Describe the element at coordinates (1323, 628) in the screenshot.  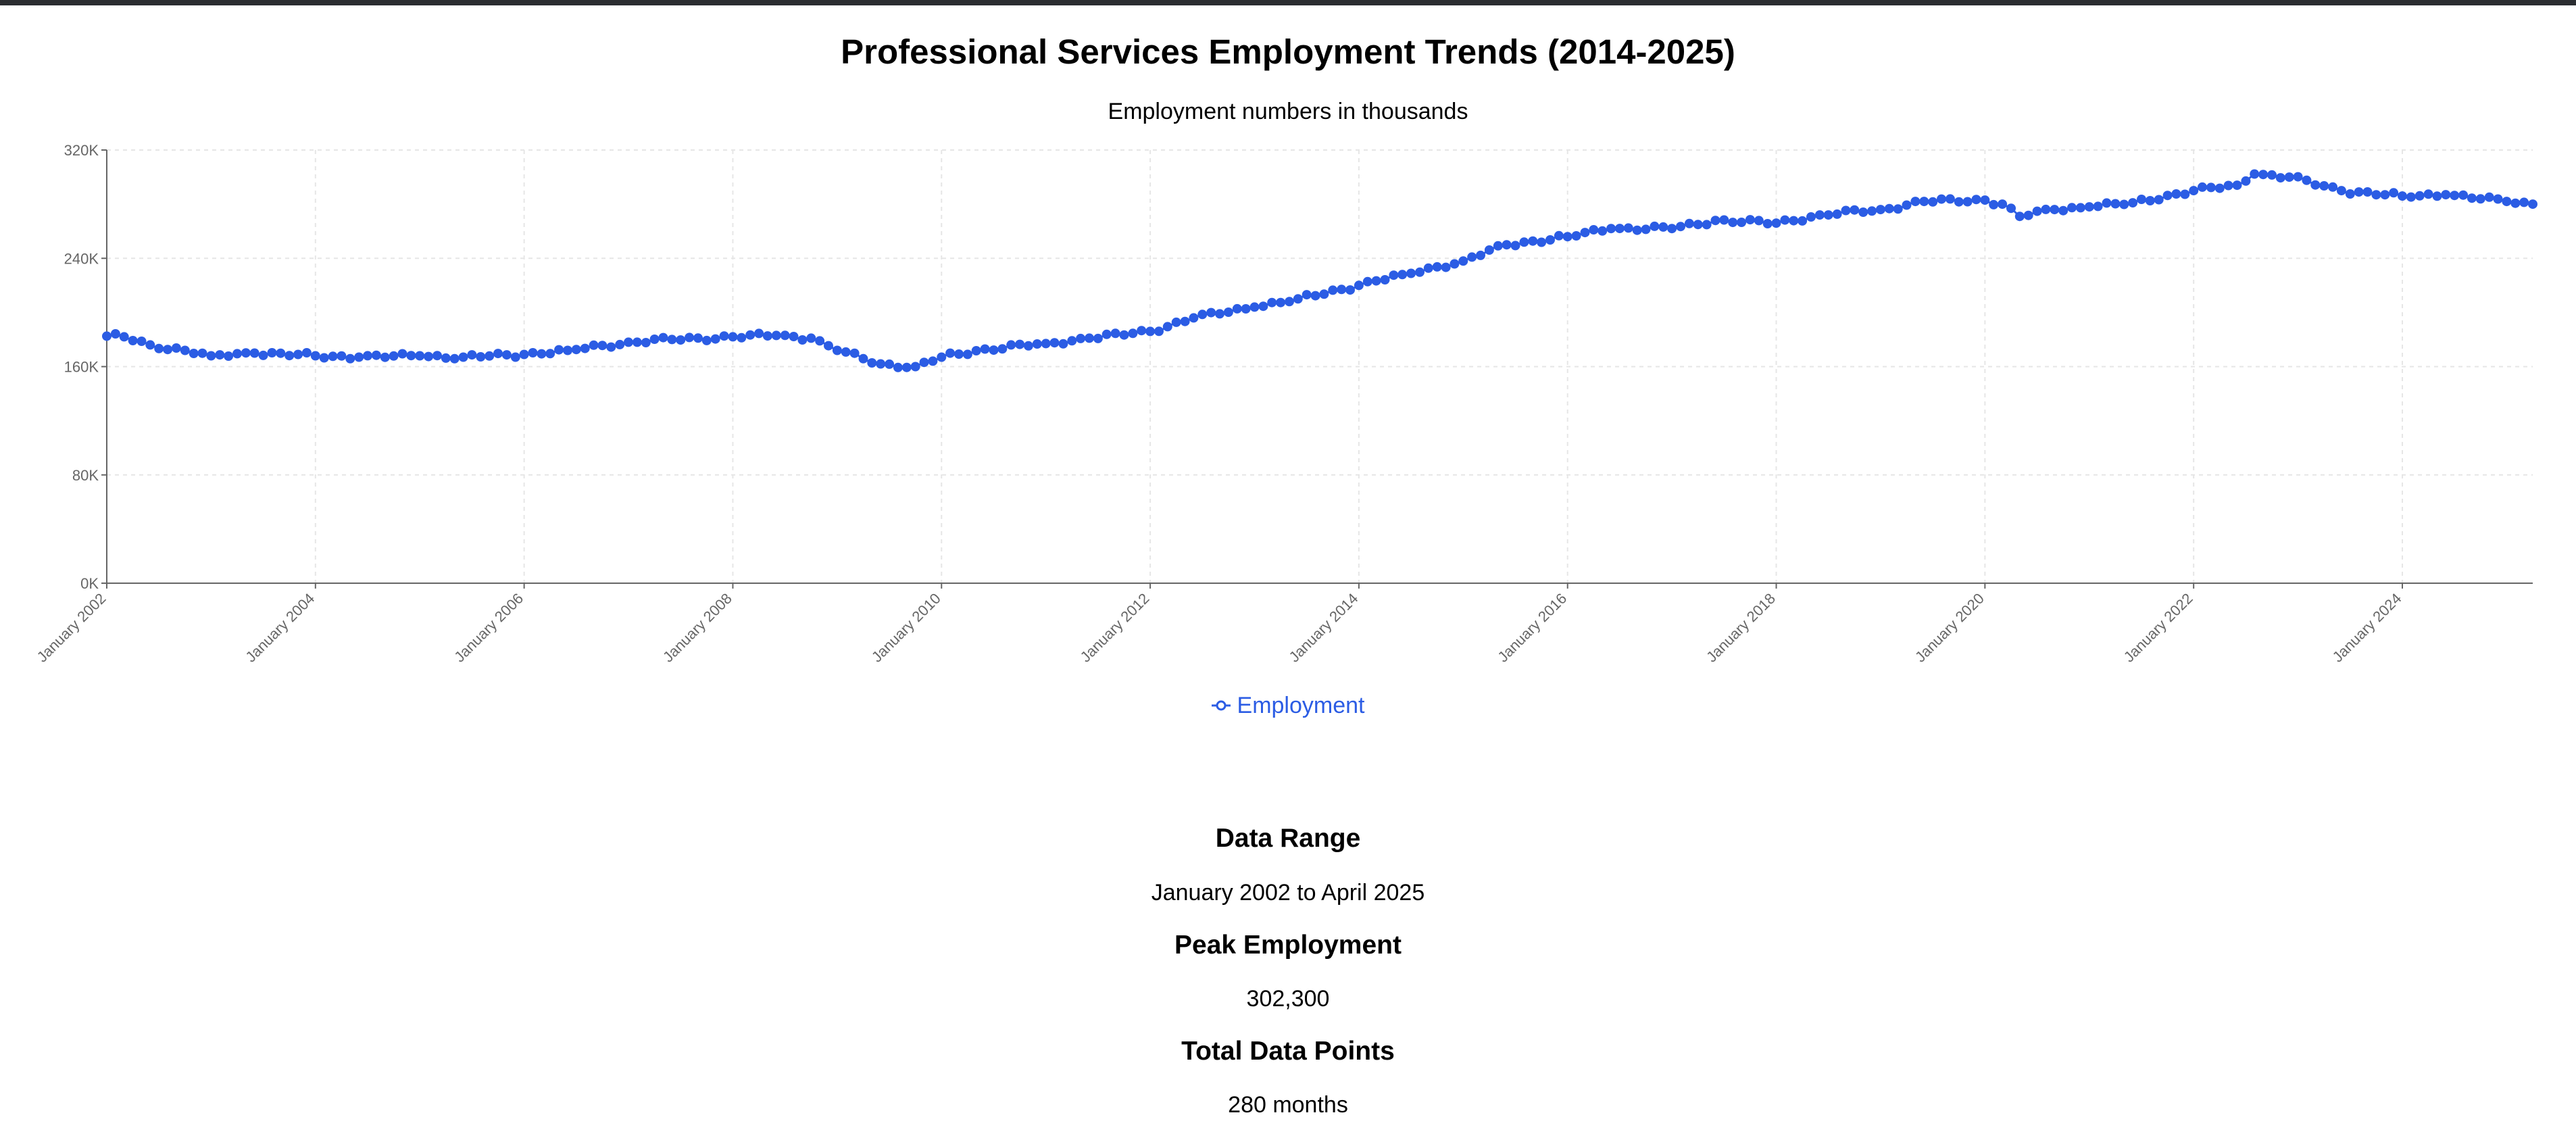
I see `x-tick-label: January 2014` at that location.